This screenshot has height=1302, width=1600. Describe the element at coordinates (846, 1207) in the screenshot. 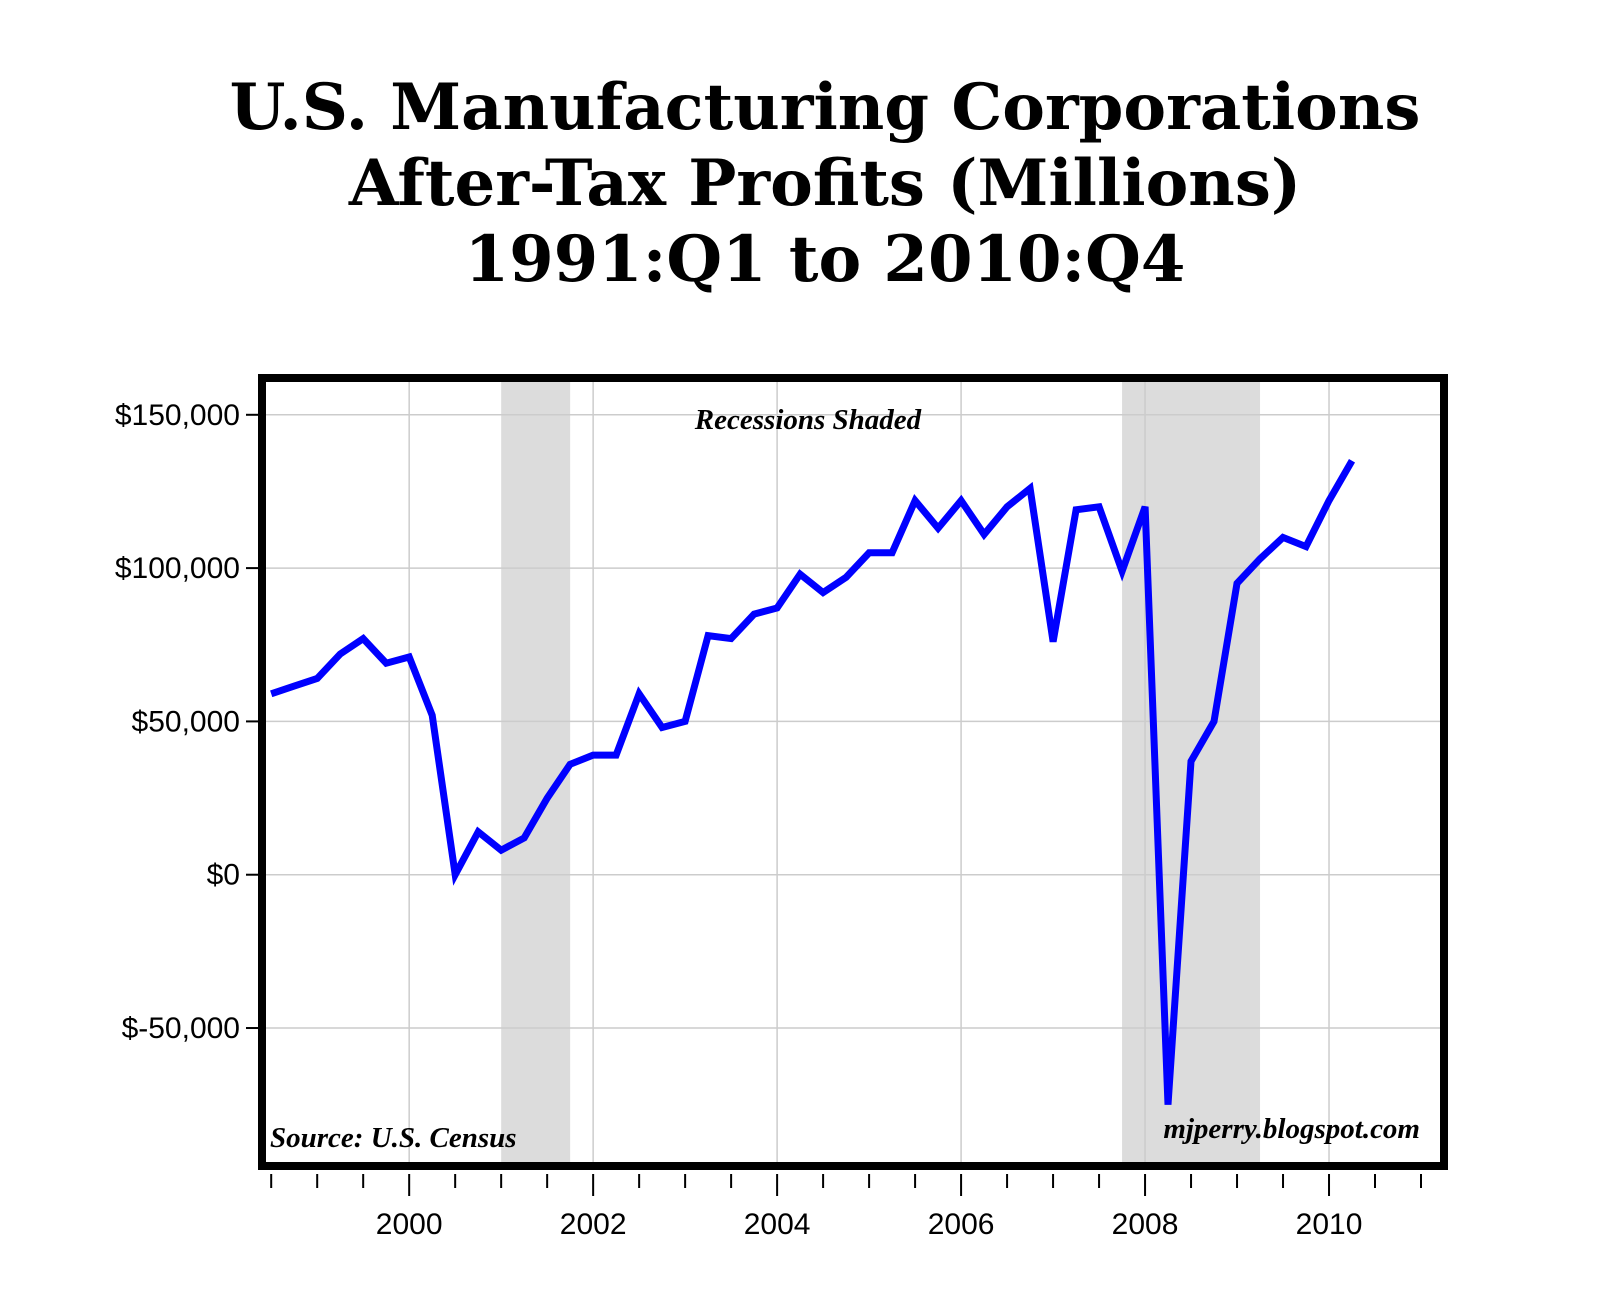

I see `x-axis: 2000 2002 2004 2006 2008 2010` at that location.